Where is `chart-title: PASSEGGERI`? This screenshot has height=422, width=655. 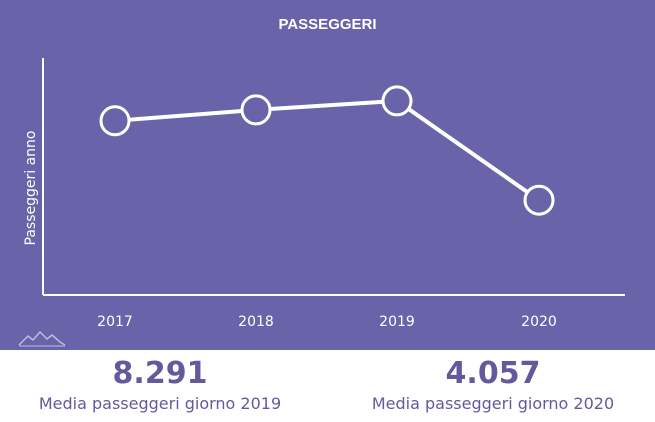
chart-title: PASSEGGERI is located at coordinates (327, 24).